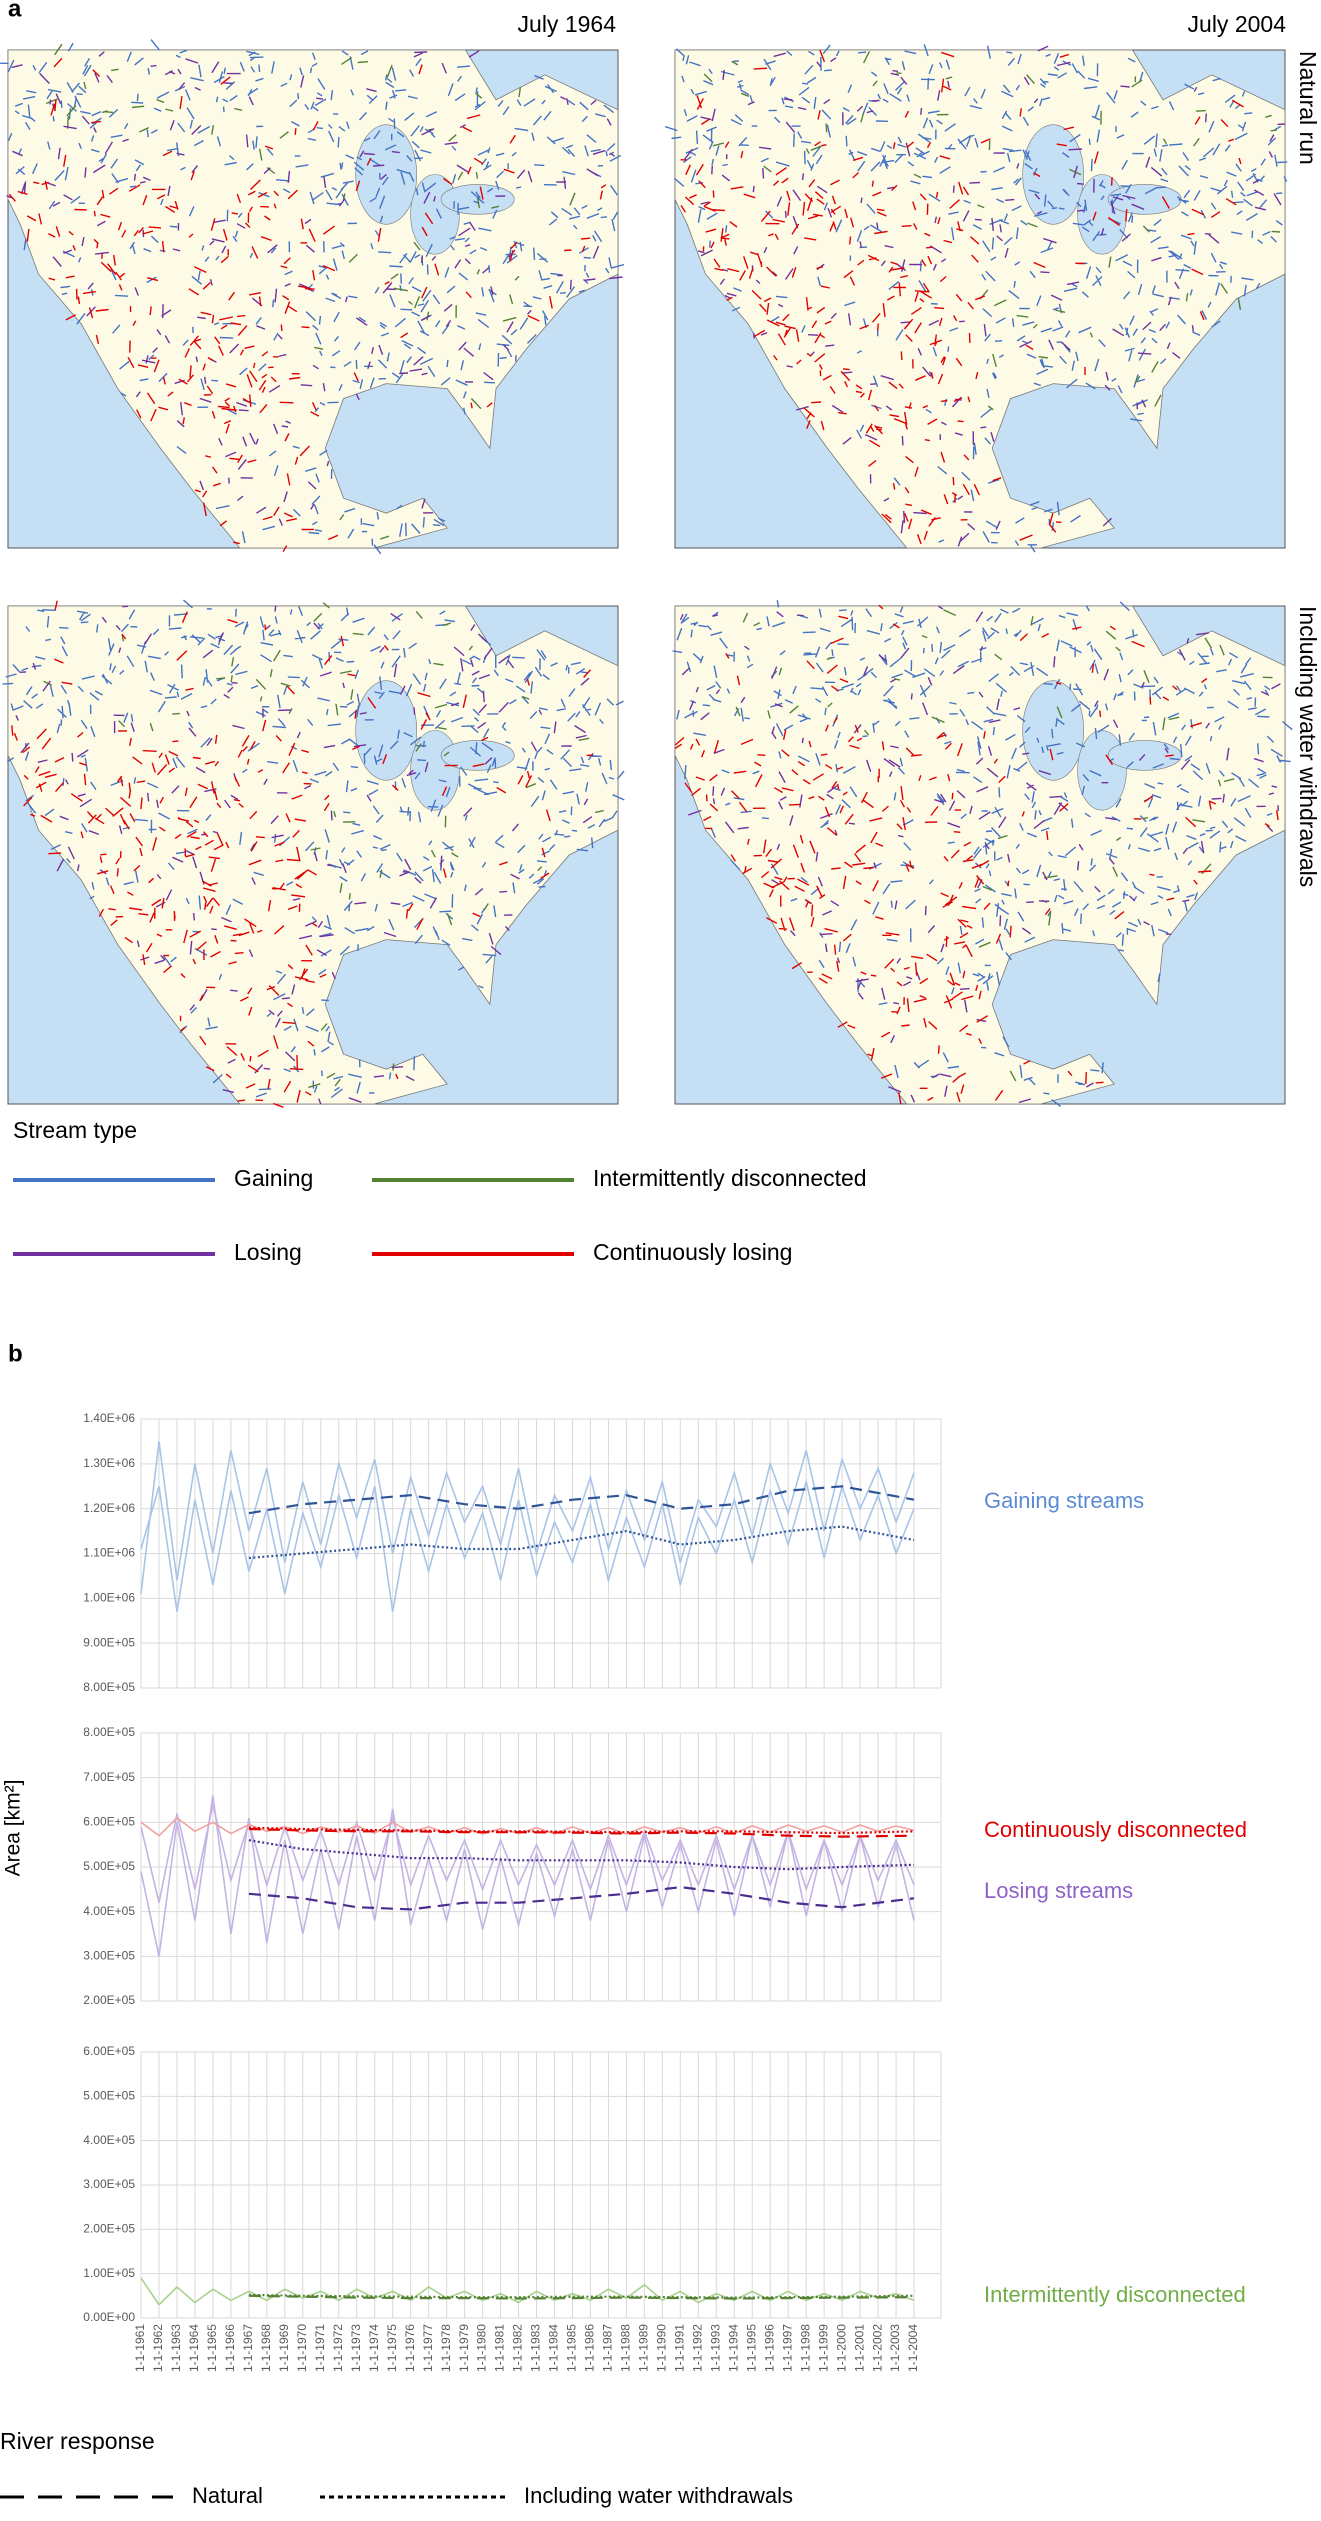 The image size is (1321, 2521). What do you see at coordinates (410, 2348) in the screenshot?
I see `x-tick-label: 1-1-1976` at bounding box center [410, 2348].